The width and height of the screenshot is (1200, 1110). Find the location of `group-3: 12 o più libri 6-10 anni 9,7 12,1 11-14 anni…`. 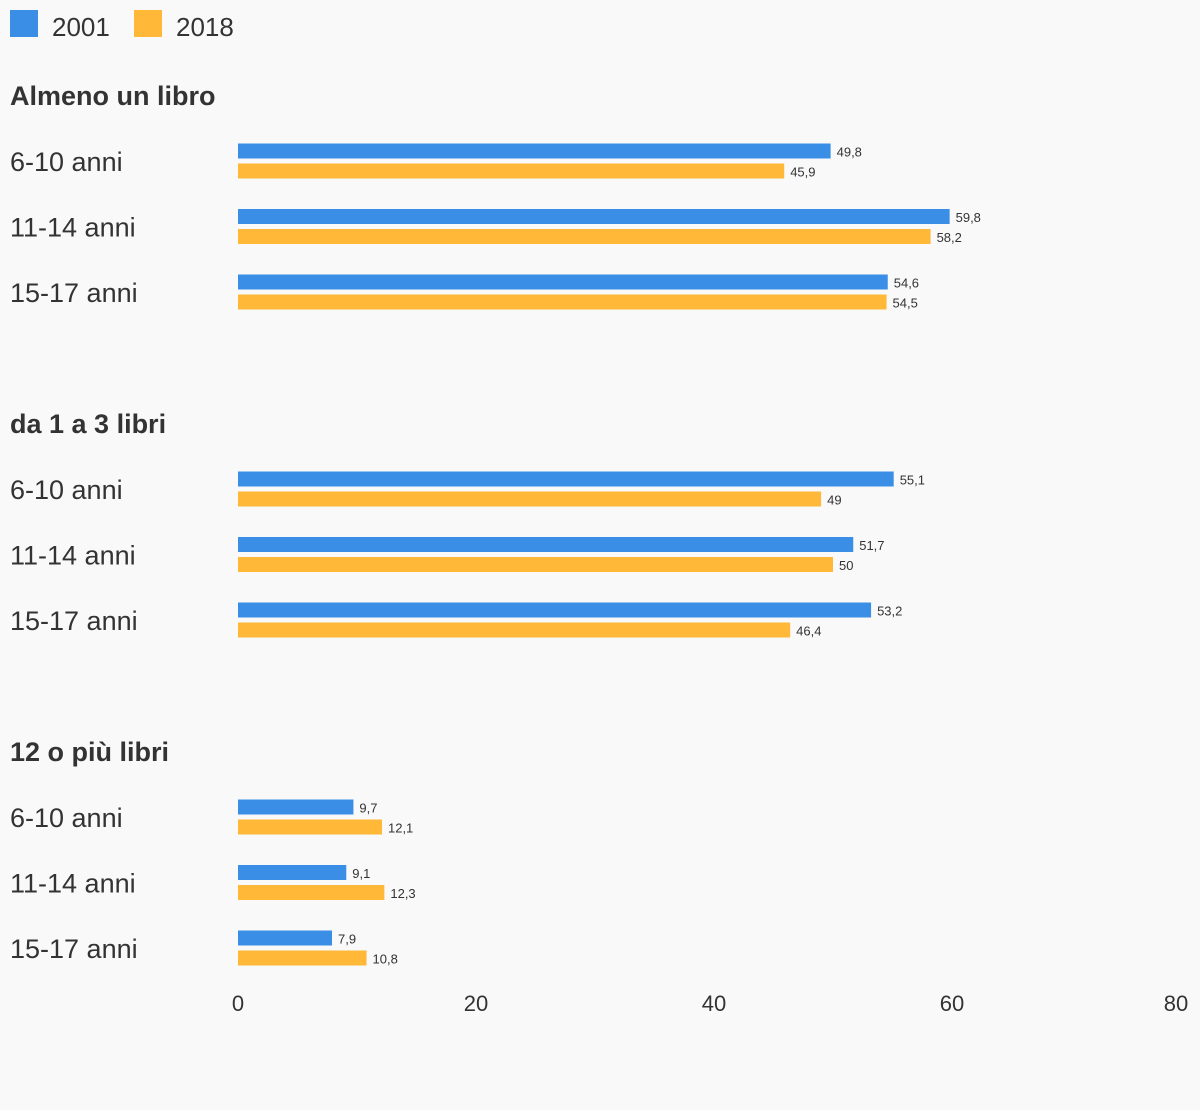

group-3: 12 o più libri 6-10 anni 9,7 12,1 11-14 anni… is located at coordinates (213, 852).